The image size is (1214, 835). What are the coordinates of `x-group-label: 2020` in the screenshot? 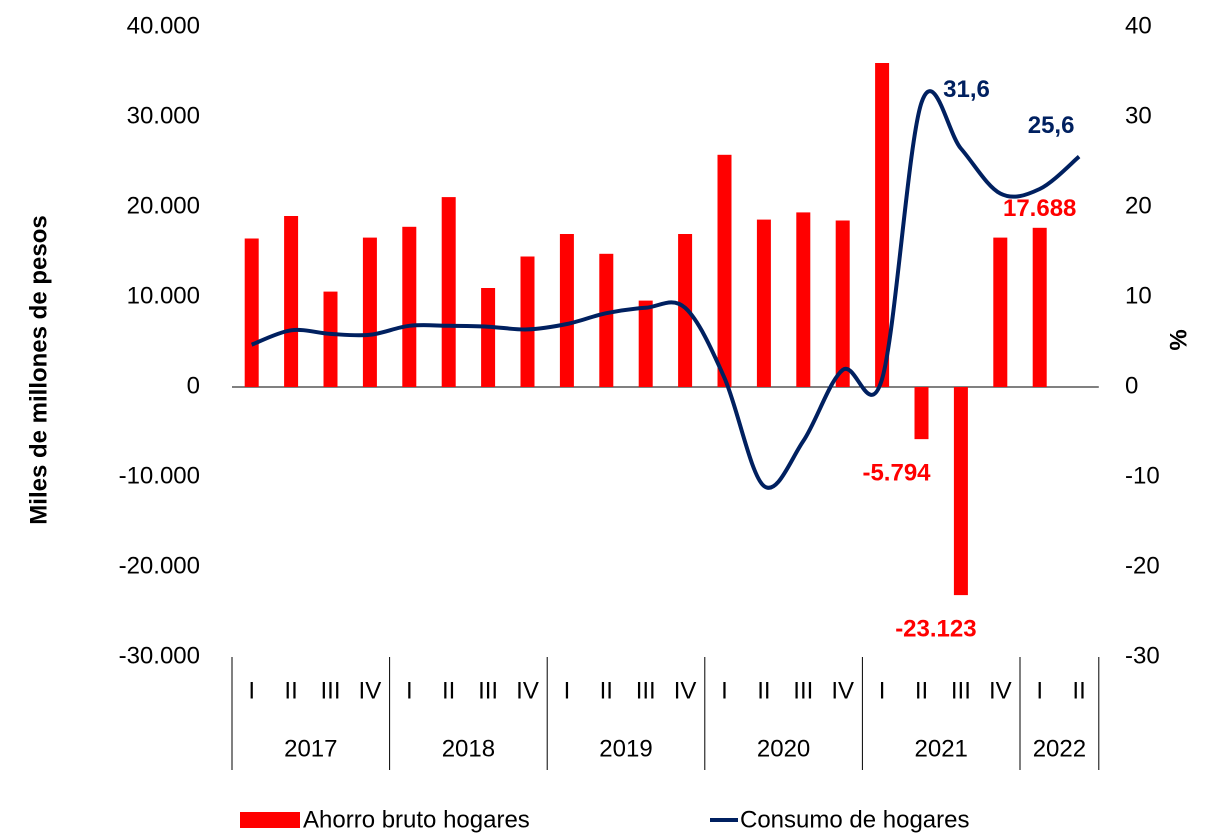 It's located at (783, 748).